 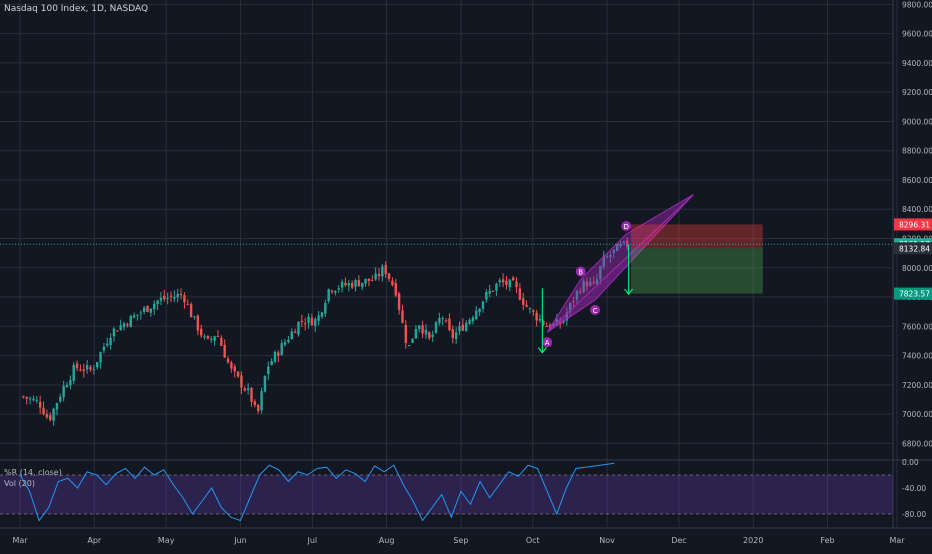 What do you see at coordinates (753, 540) in the screenshot?
I see `date-tick-label: 2020` at bounding box center [753, 540].